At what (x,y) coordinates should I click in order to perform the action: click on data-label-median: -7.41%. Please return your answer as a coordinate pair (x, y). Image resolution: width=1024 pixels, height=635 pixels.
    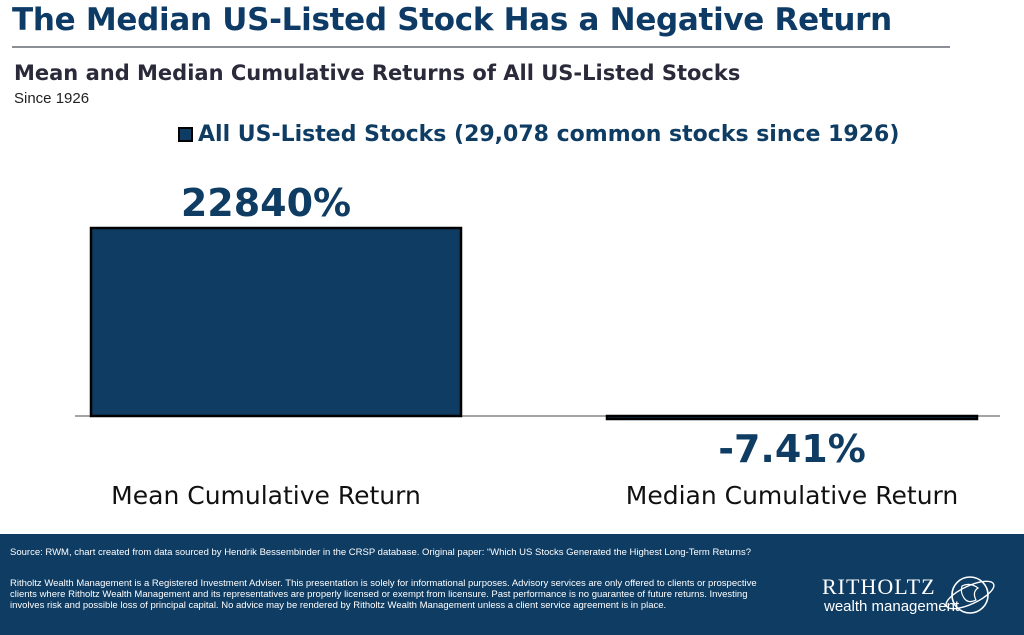
    Looking at the image, I should click on (792, 449).